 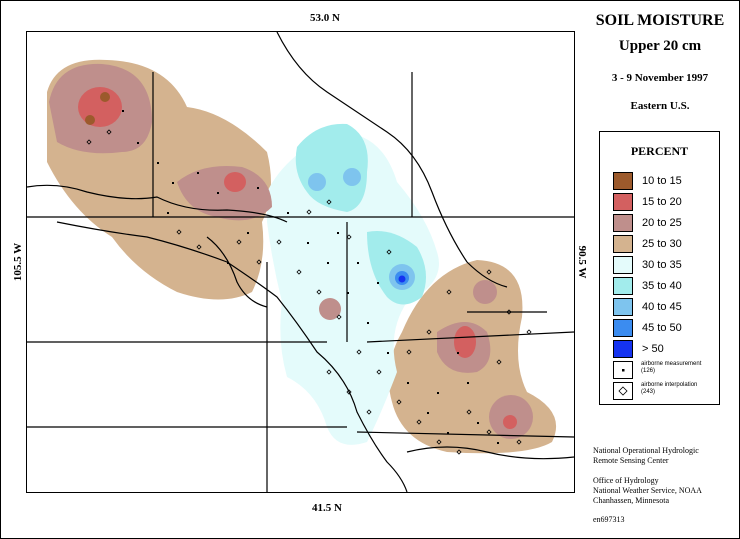 What do you see at coordinates (660, 106) in the screenshot?
I see `title-region: Eastern U.S.` at bounding box center [660, 106].